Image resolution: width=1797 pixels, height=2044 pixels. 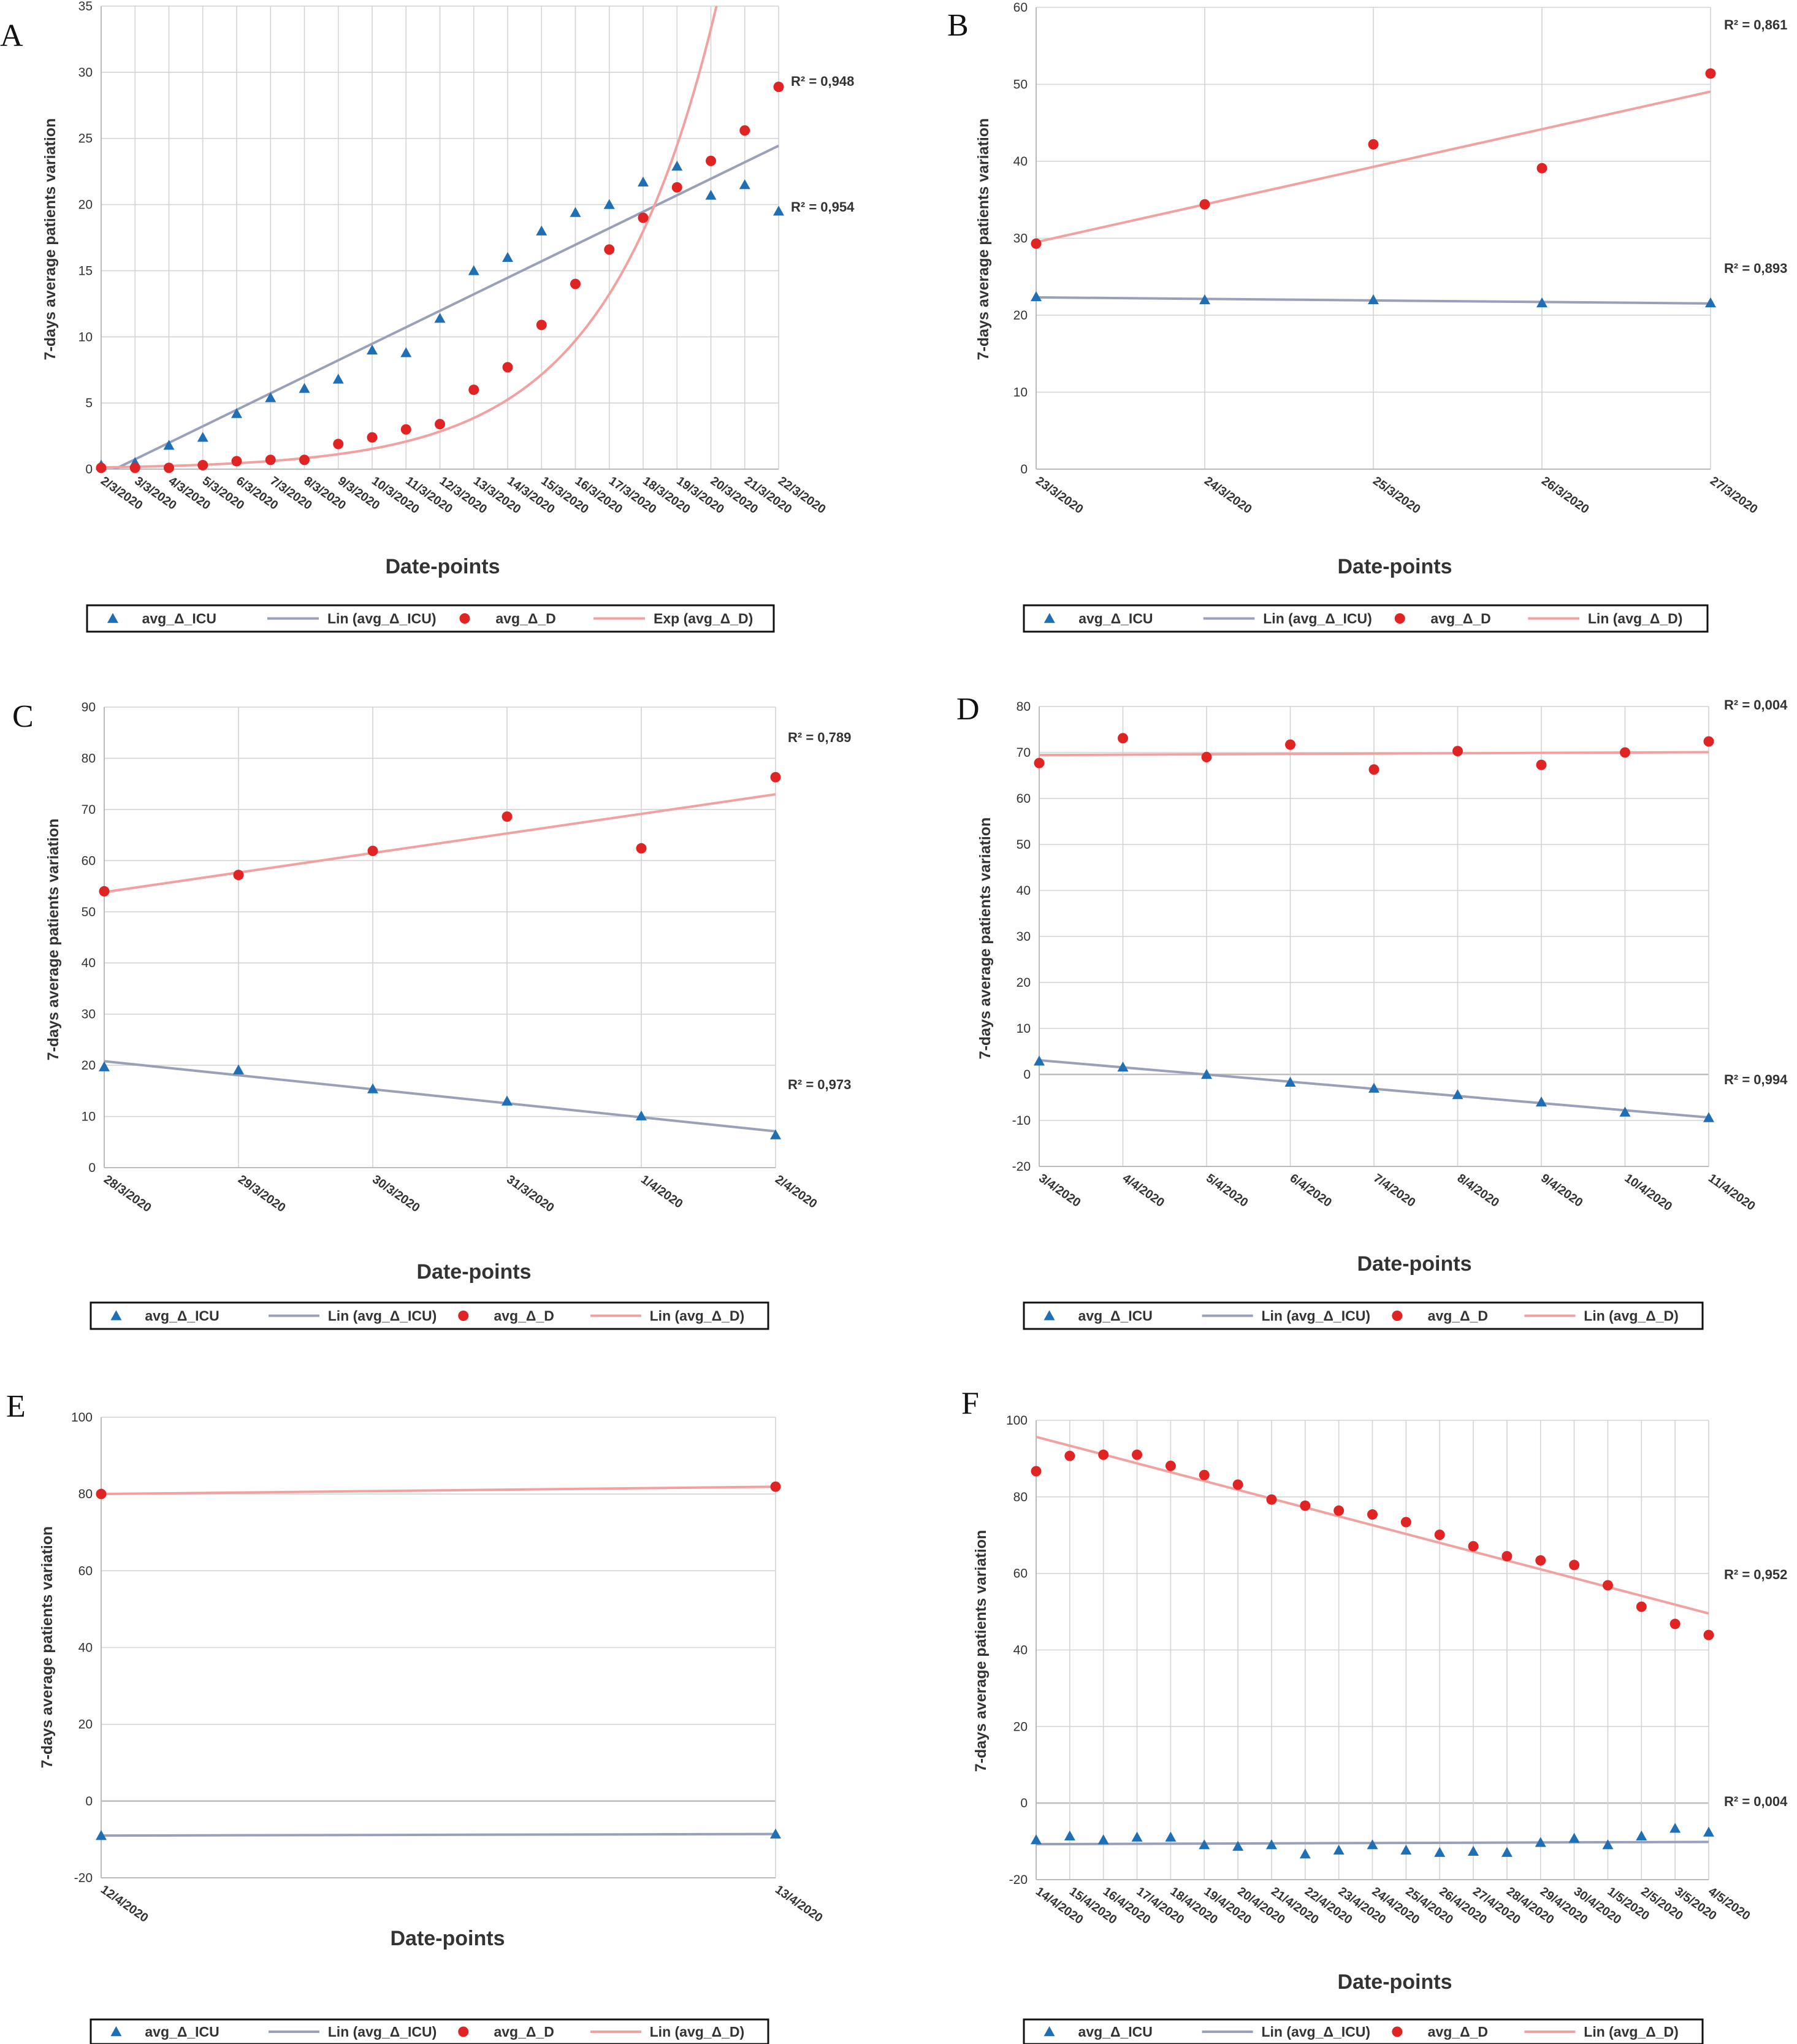 What do you see at coordinates (823, 207) in the screenshot?
I see `icu-r2-label: R² = 0,954` at bounding box center [823, 207].